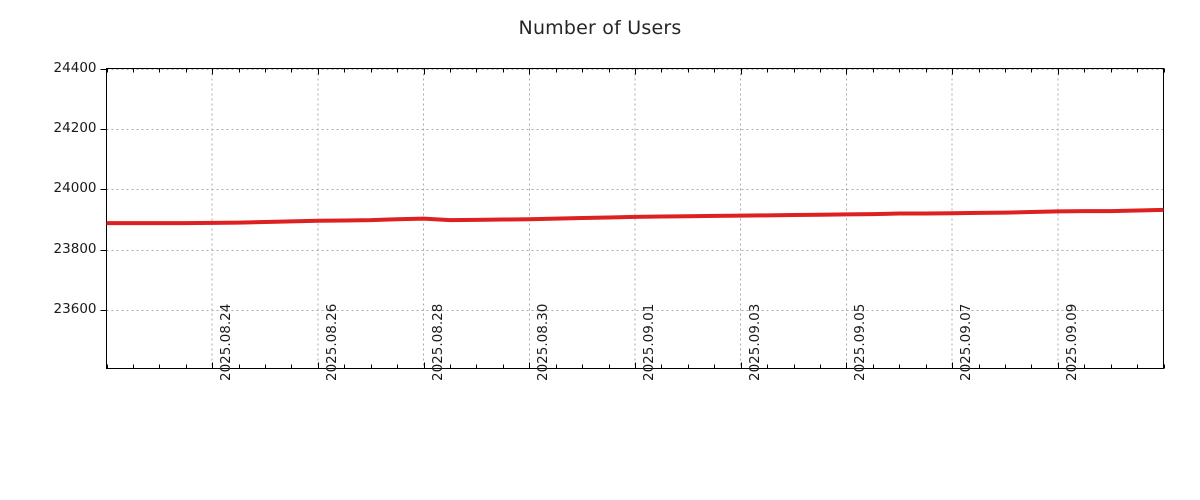 This screenshot has height=500, width=1200. What do you see at coordinates (860, 342) in the screenshot?
I see `x-axis-tick-label: 2025.09.05` at bounding box center [860, 342].